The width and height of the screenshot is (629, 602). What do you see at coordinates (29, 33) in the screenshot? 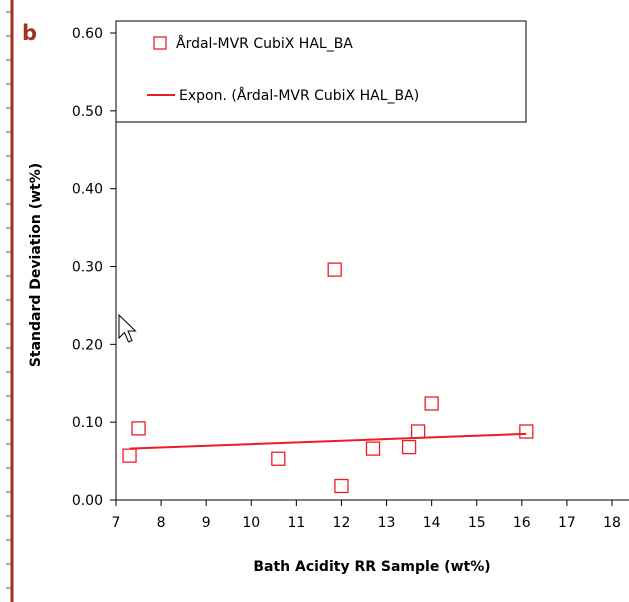
I see `panel-label: b` at bounding box center [29, 33].